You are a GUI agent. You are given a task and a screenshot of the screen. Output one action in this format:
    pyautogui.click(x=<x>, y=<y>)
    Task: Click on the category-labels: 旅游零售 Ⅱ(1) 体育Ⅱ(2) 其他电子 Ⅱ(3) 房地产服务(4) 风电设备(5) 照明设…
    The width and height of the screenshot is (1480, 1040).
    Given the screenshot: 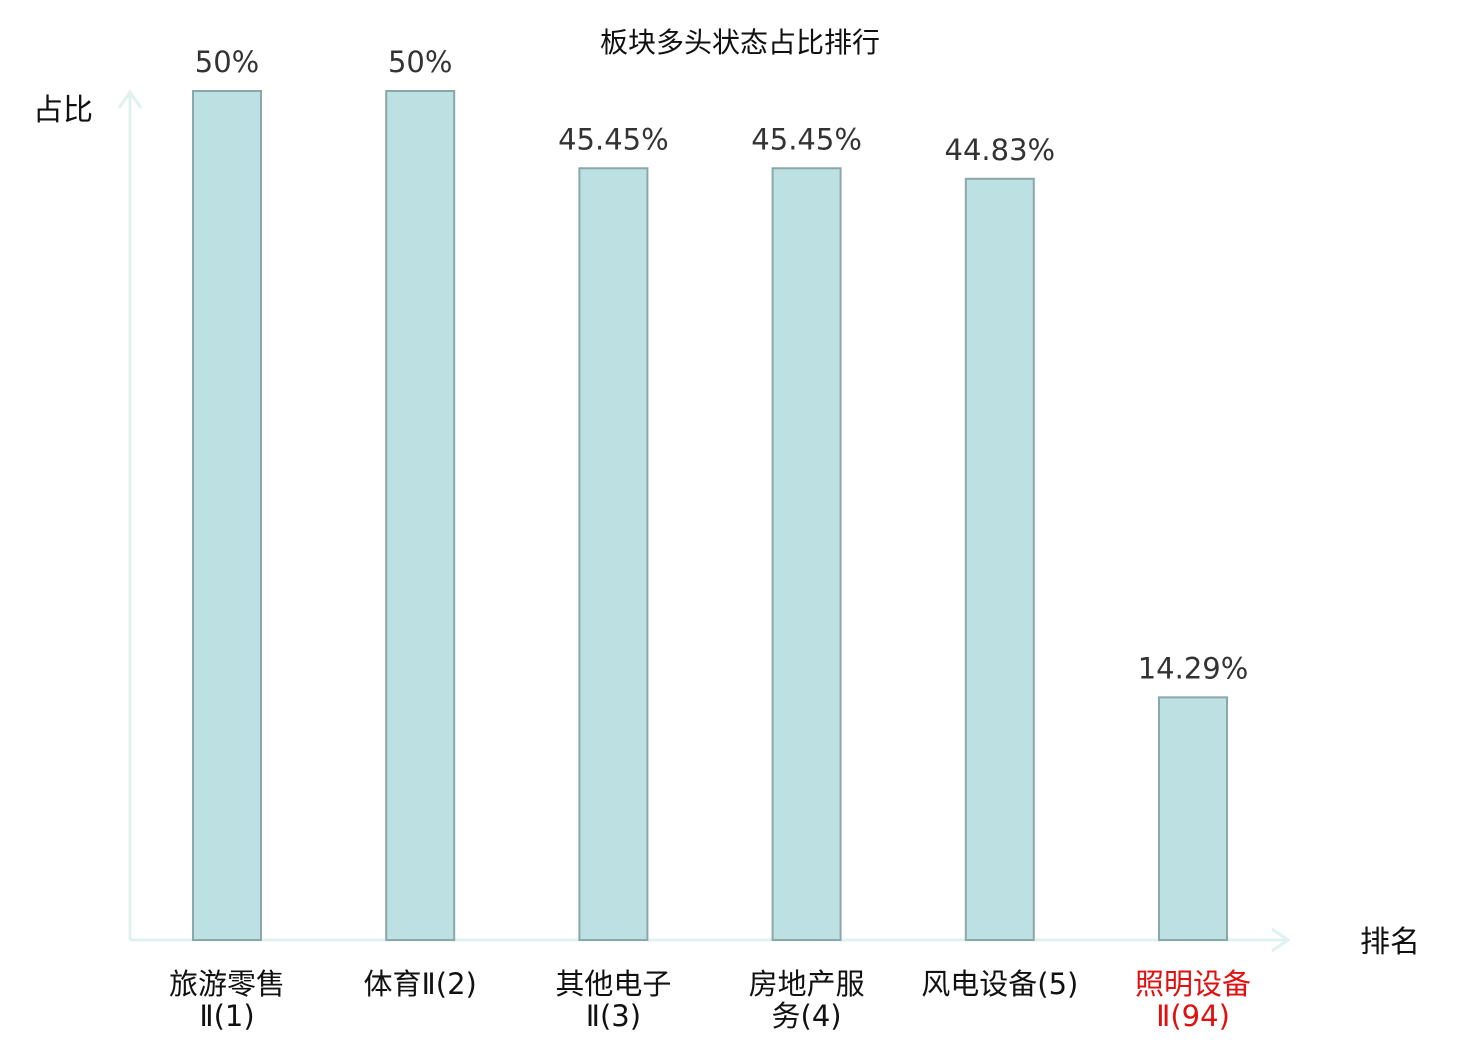 What is the action you would take?
    pyautogui.click(x=710, y=1000)
    